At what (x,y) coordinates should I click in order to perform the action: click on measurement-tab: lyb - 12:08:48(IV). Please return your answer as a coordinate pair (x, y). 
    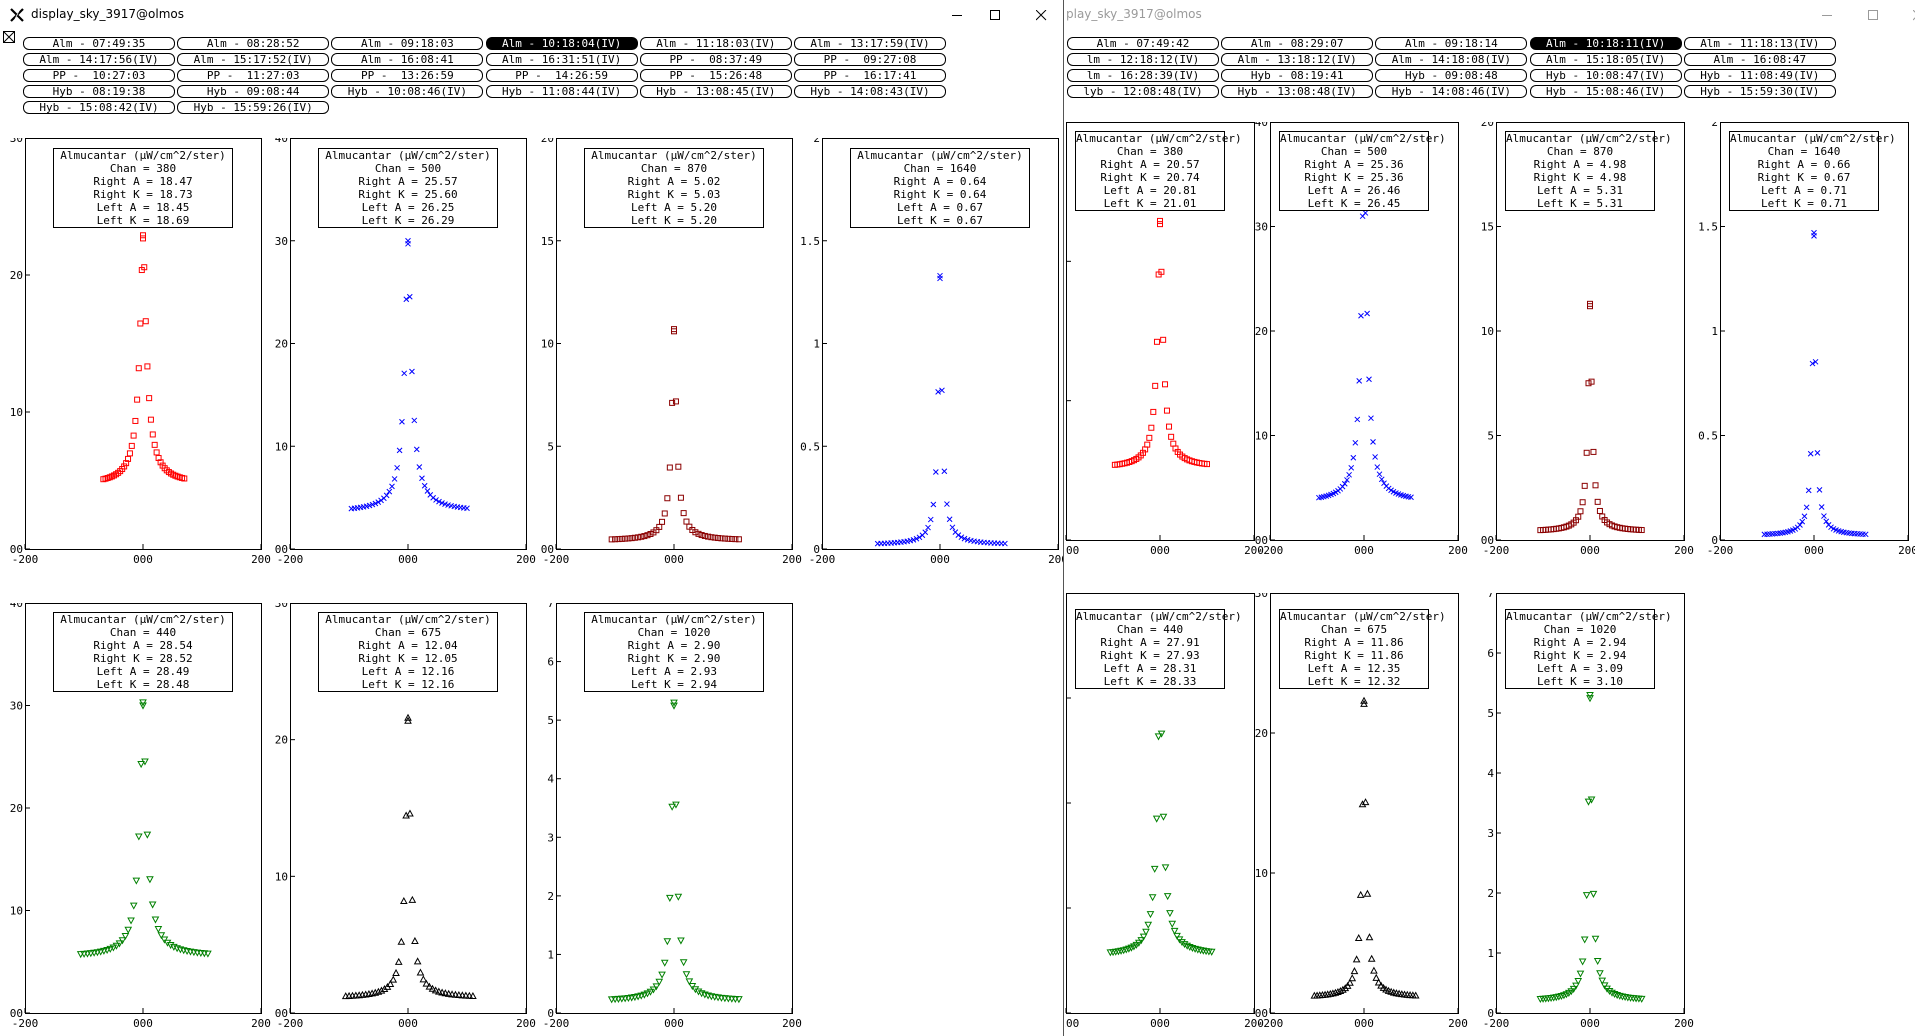
    Looking at the image, I should click on (1143, 92).